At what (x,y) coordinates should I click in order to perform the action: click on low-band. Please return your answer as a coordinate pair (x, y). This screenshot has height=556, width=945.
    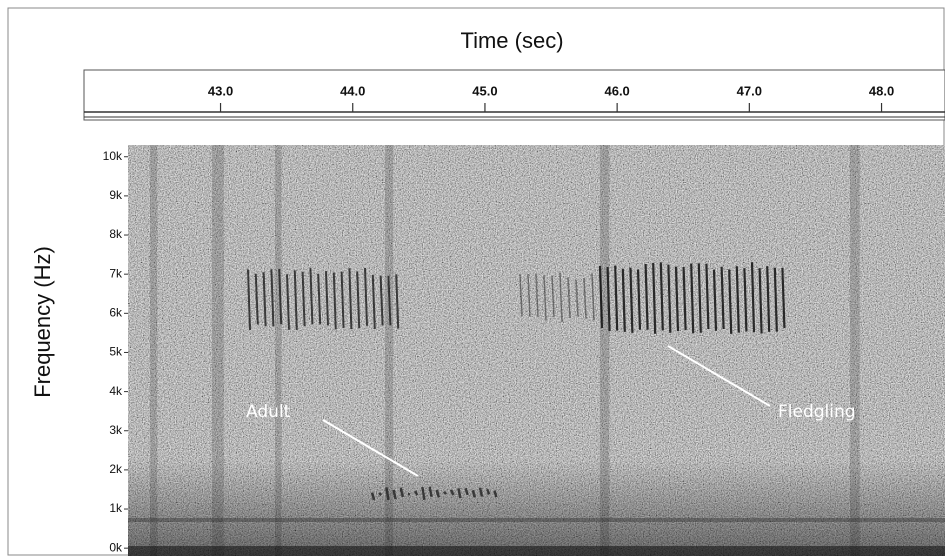
    Looking at the image, I should click on (536, 508).